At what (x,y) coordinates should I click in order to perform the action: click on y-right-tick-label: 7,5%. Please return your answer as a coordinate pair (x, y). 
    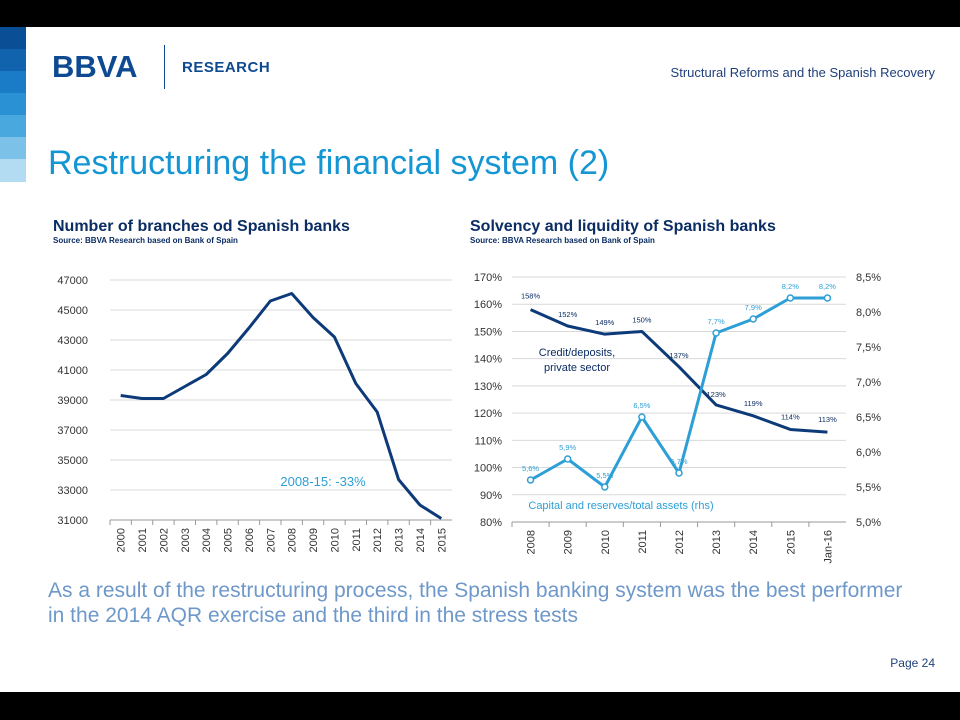
    Looking at the image, I should click on (868, 348).